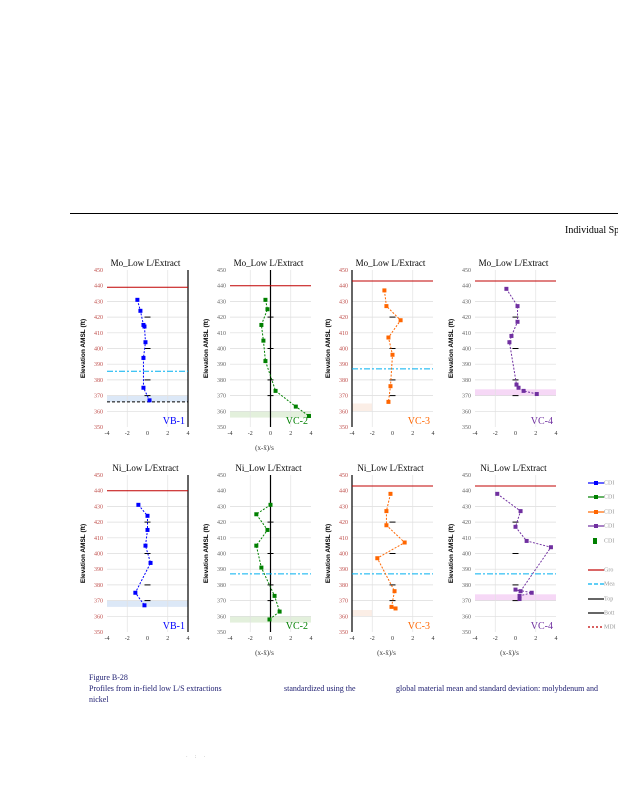 Image resolution: width=618 pixels, height=800 pixels. What do you see at coordinates (419, 421) in the screenshot?
I see `panel-label: VC-3` at bounding box center [419, 421].